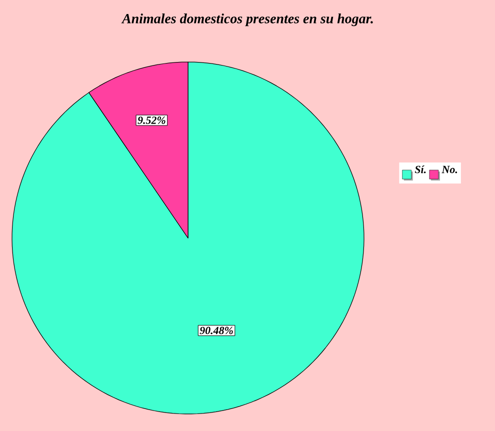 The image size is (495, 431). Describe the element at coordinates (420, 169) in the screenshot. I see `legend-label: Sí.` at that location.